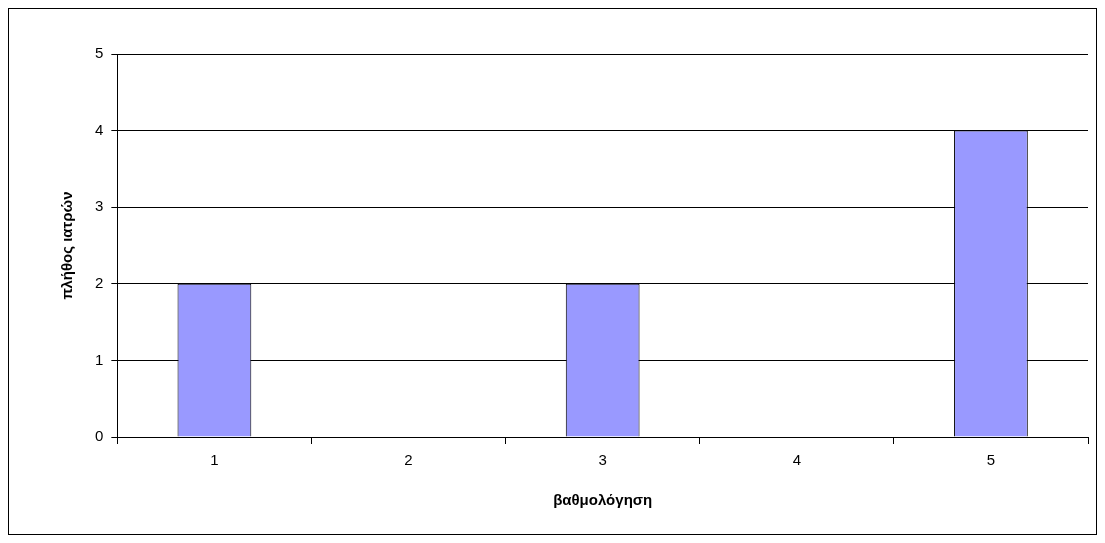  What do you see at coordinates (991, 460) in the screenshot?
I see `x-tick-label: 5` at bounding box center [991, 460].